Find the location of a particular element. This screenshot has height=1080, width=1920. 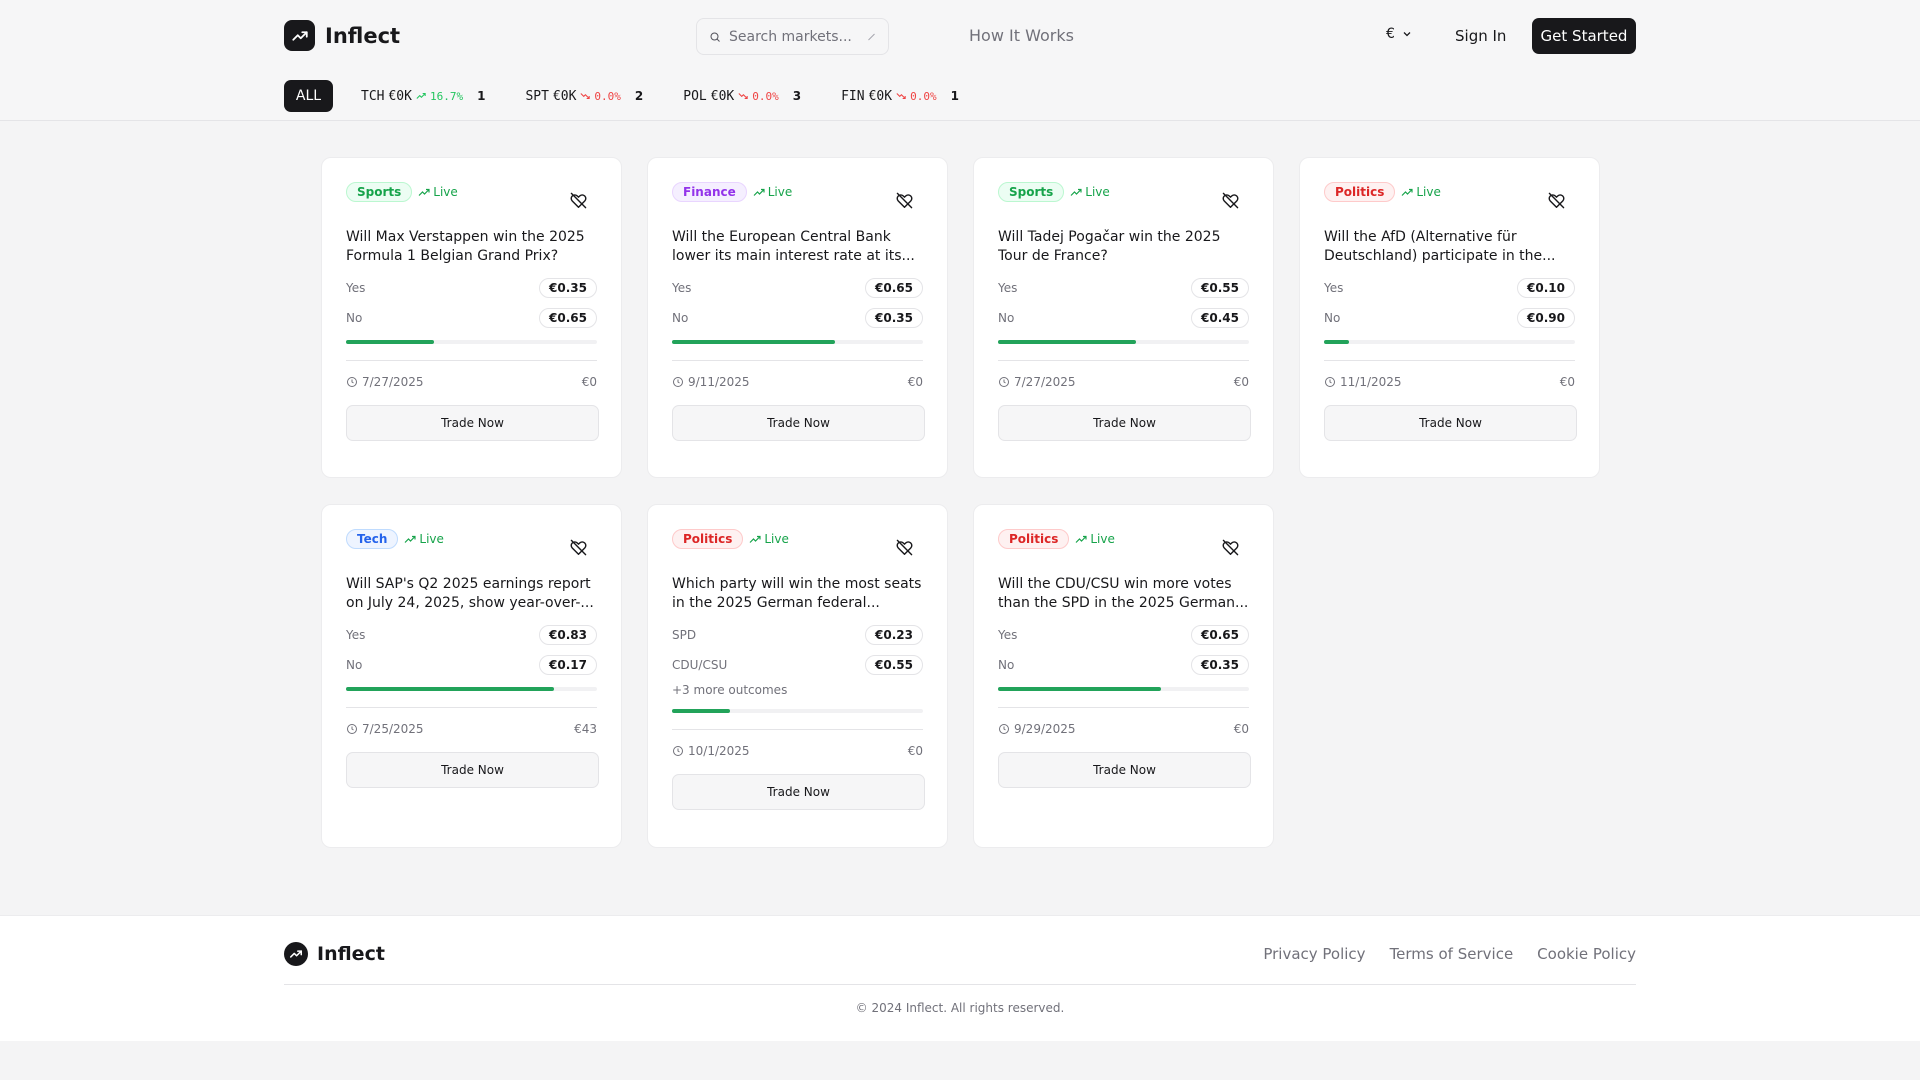

sign-in-button: Sign In is located at coordinates (1481, 36).